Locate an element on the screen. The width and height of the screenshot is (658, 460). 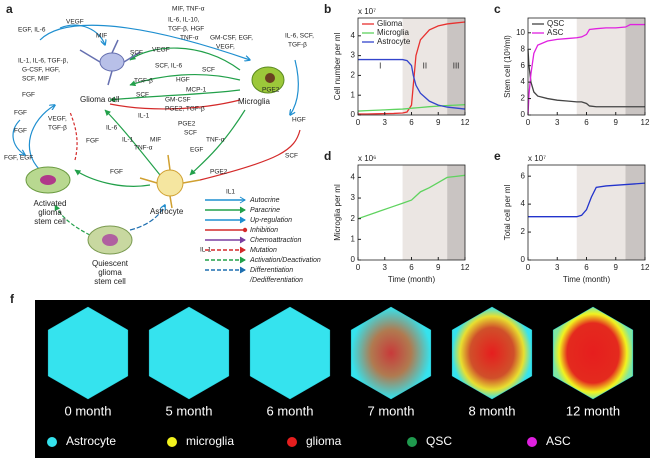
legend-label: Chemoattraction is located at coordinates (275, 240).